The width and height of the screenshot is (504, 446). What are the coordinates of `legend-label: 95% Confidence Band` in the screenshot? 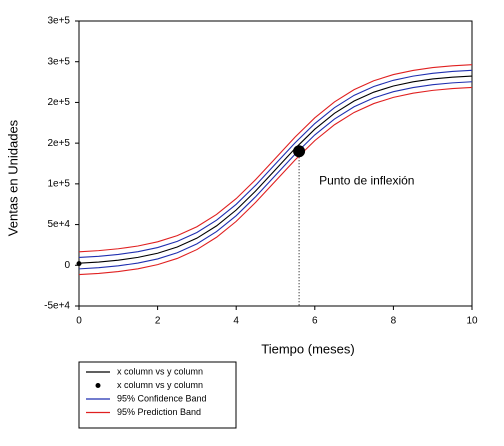 It's located at (162, 398).